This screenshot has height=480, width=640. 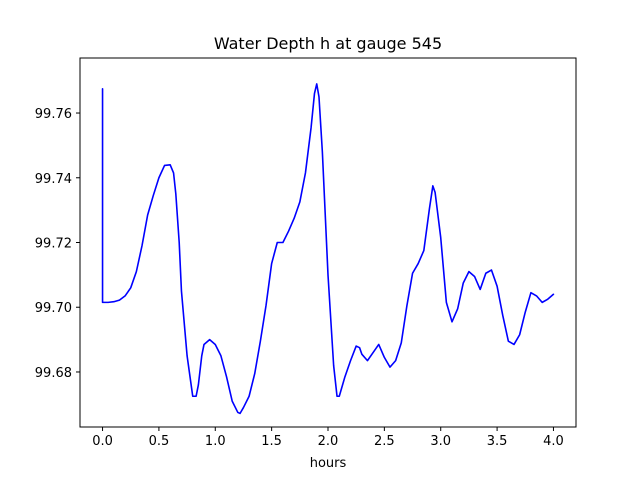 I want to click on x-tick-label: 1.0, so click(x=215, y=441).